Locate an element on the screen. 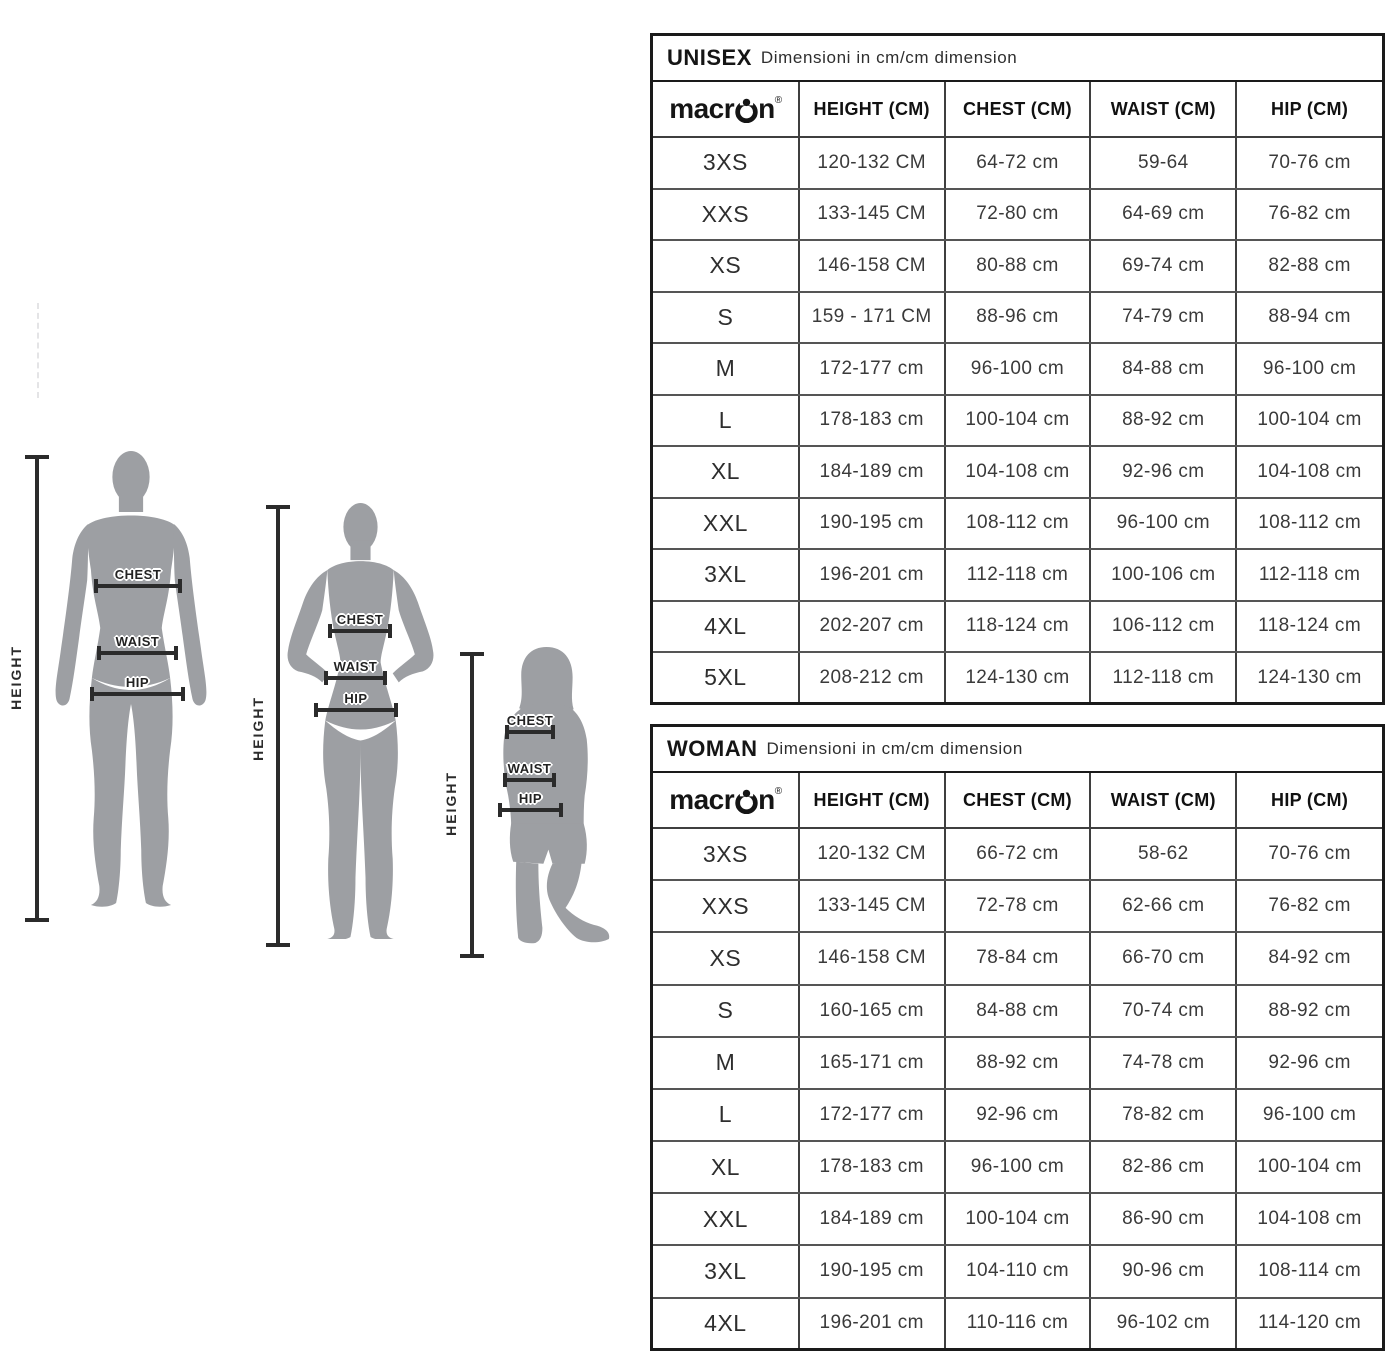 The image size is (1396, 1364). child-height-label: HEIGHT is located at coordinates (451, 803).